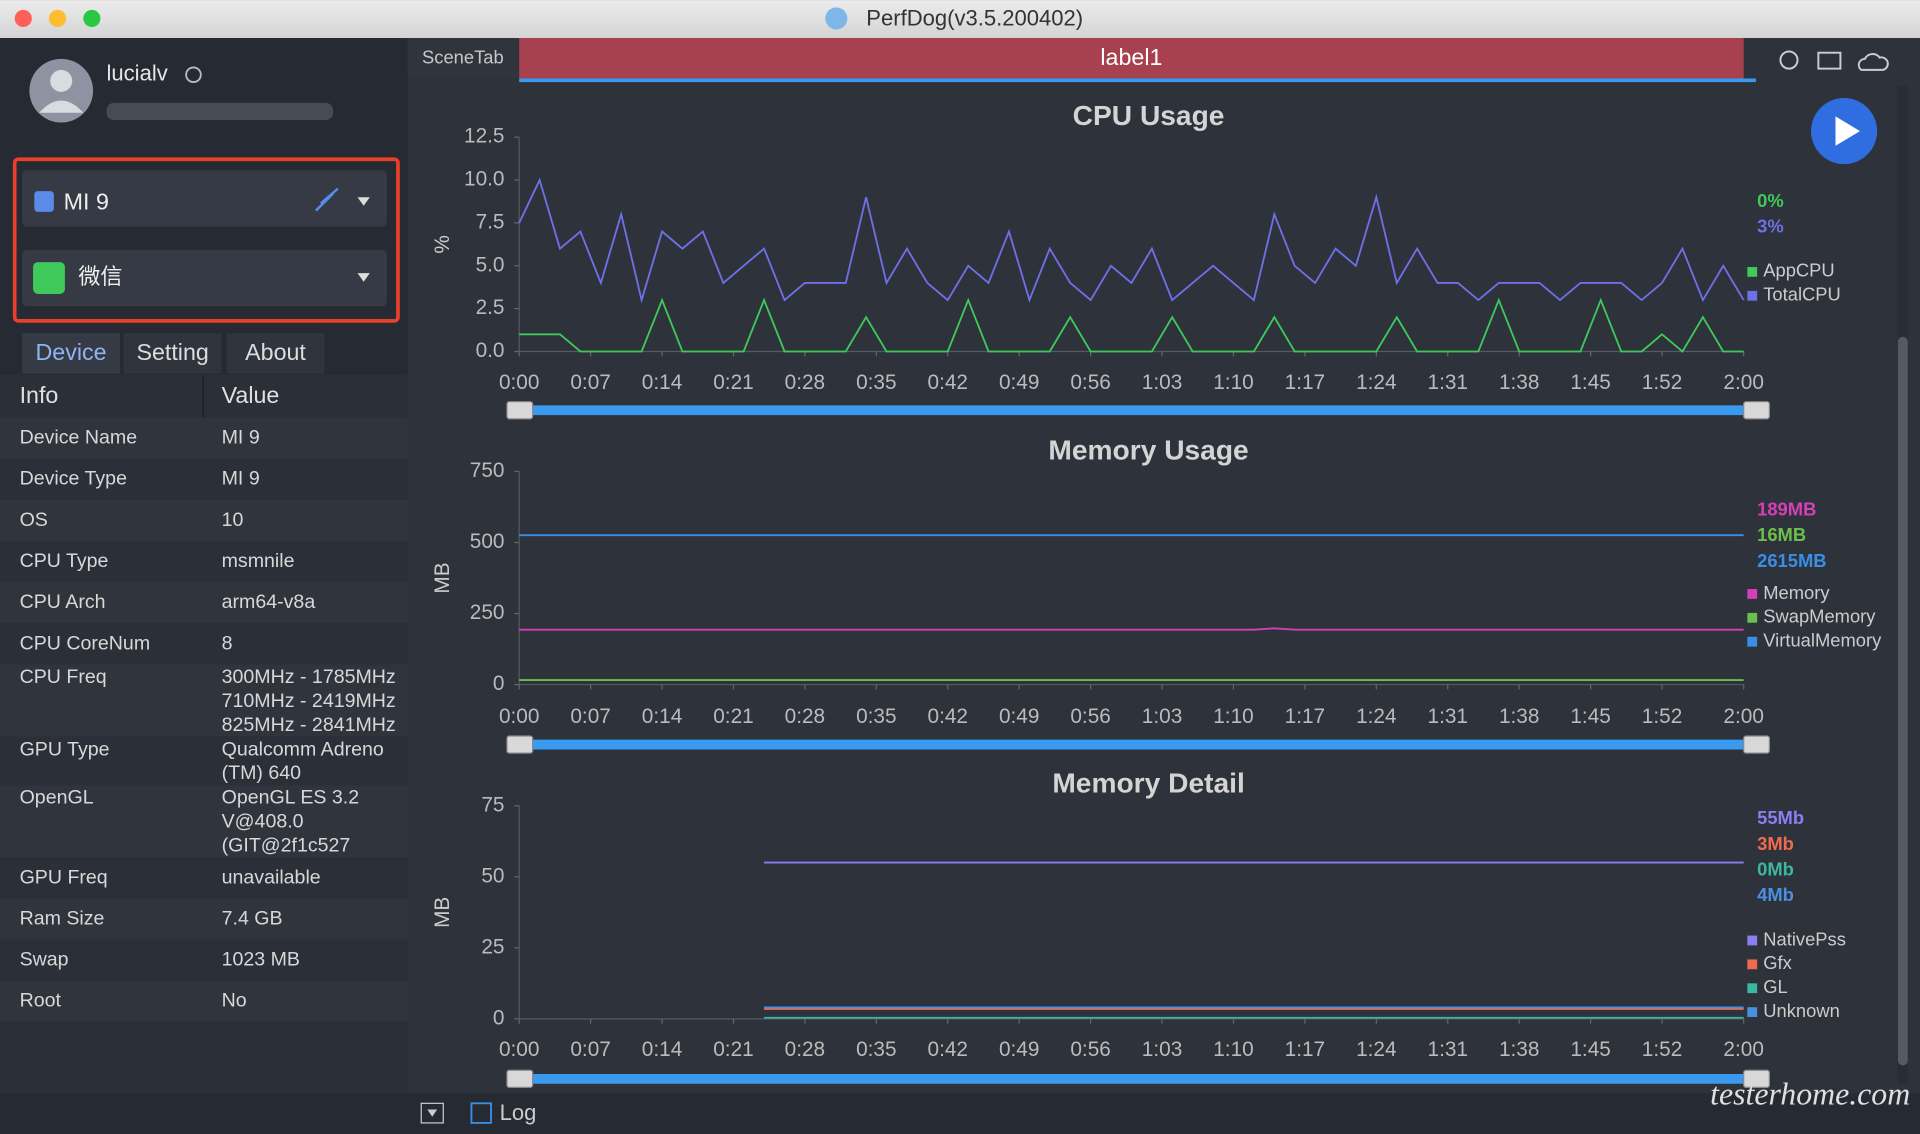  What do you see at coordinates (948, 1049) in the screenshot?
I see `x-tick-label: 0:42` at bounding box center [948, 1049].